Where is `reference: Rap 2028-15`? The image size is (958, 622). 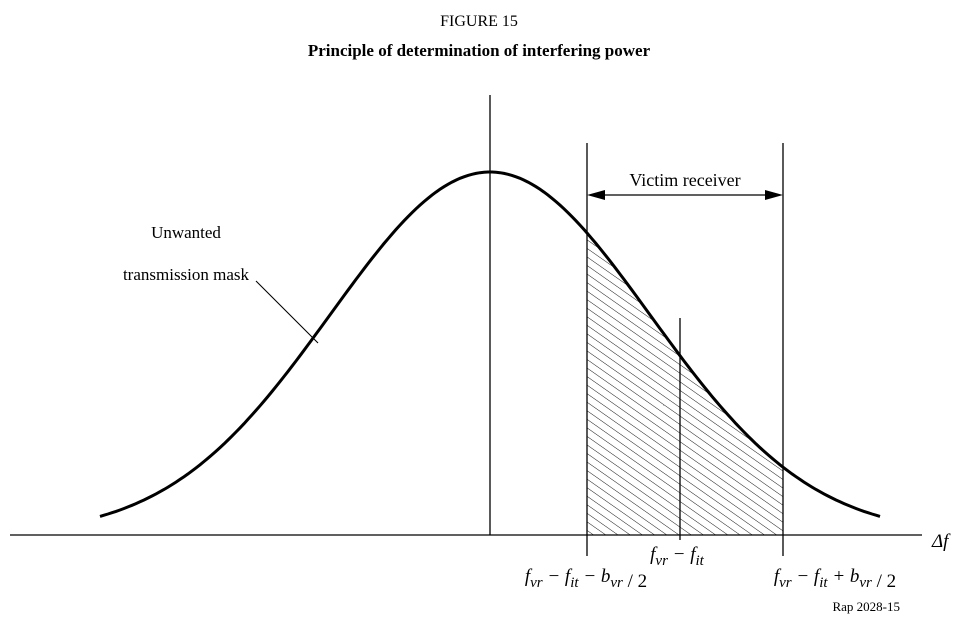
reference: Rap 2028-15 is located at coordinates (866, 606).